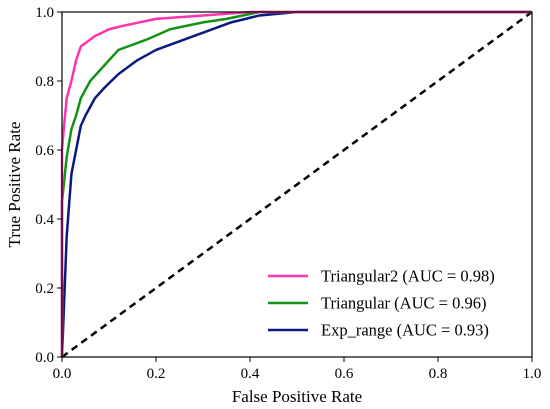 The width and height of the screenshot is (550, 409). What do you see at coordinates (48, 185) in the screenshot?
I see `y-axis: 0.0 0.2 0.4 0.6 0.8 1.0` at bounding box center [48, 185].